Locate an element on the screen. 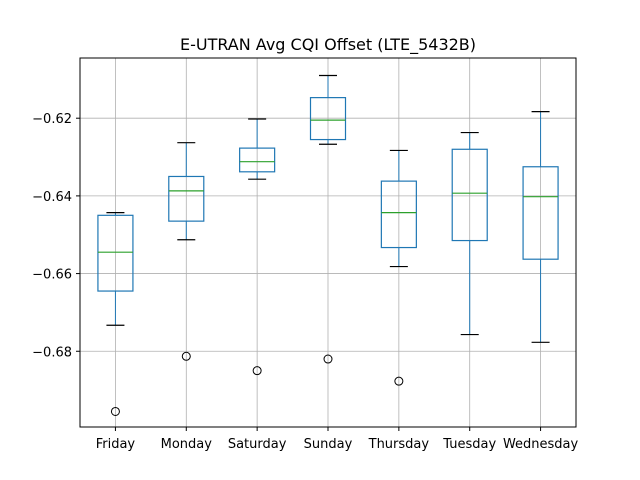 The height and width of the screenshot is (480, 640). box-group-wednesday is located at coordinates (540, 227).